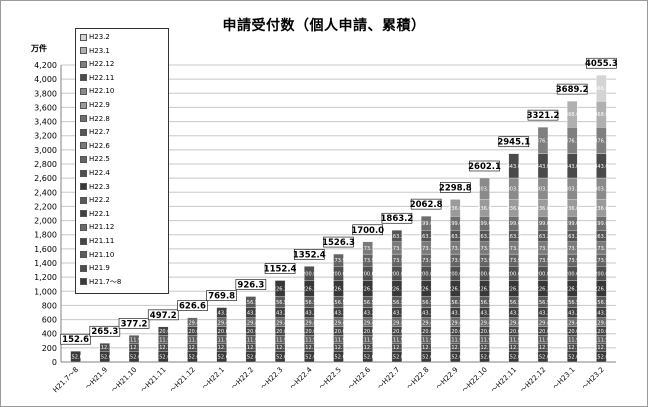 The image size is (648, 407). What do you see at coordinates (330, 378) in the screenshot?
I see `x-tick-label: ～H22.5` at bounding box center [330, 378].